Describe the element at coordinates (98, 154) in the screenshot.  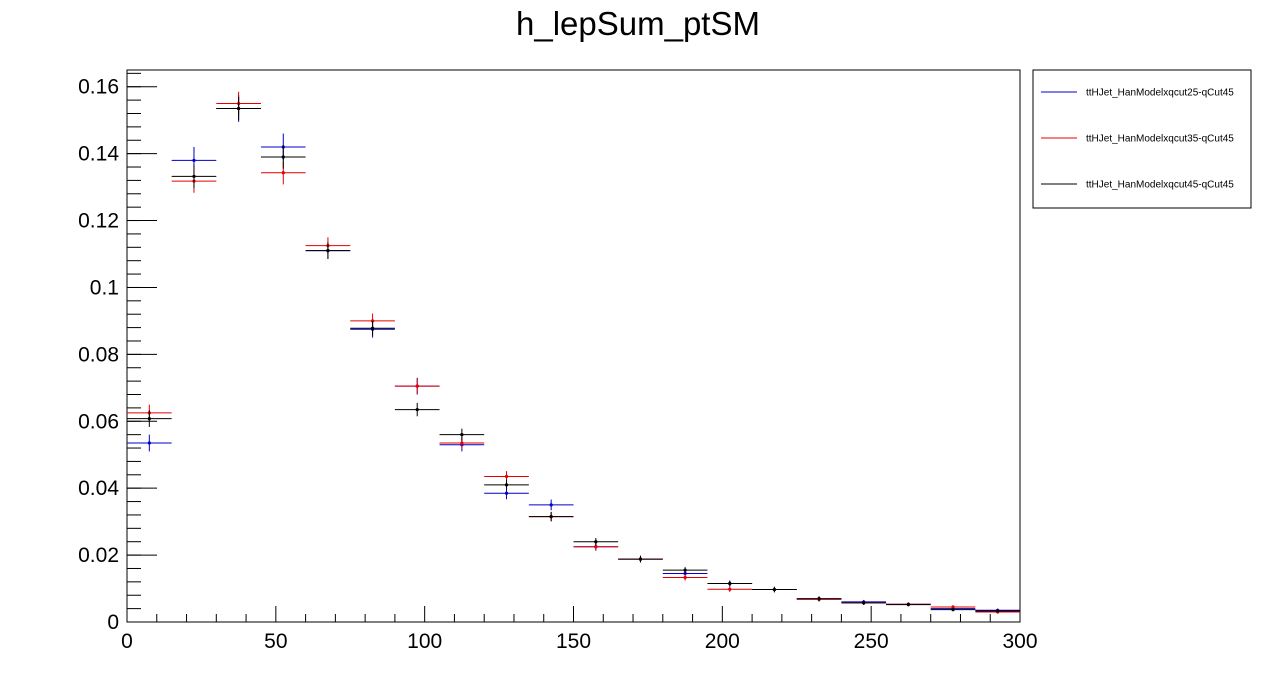
I see `y-tick-label: 0.14` at that location.